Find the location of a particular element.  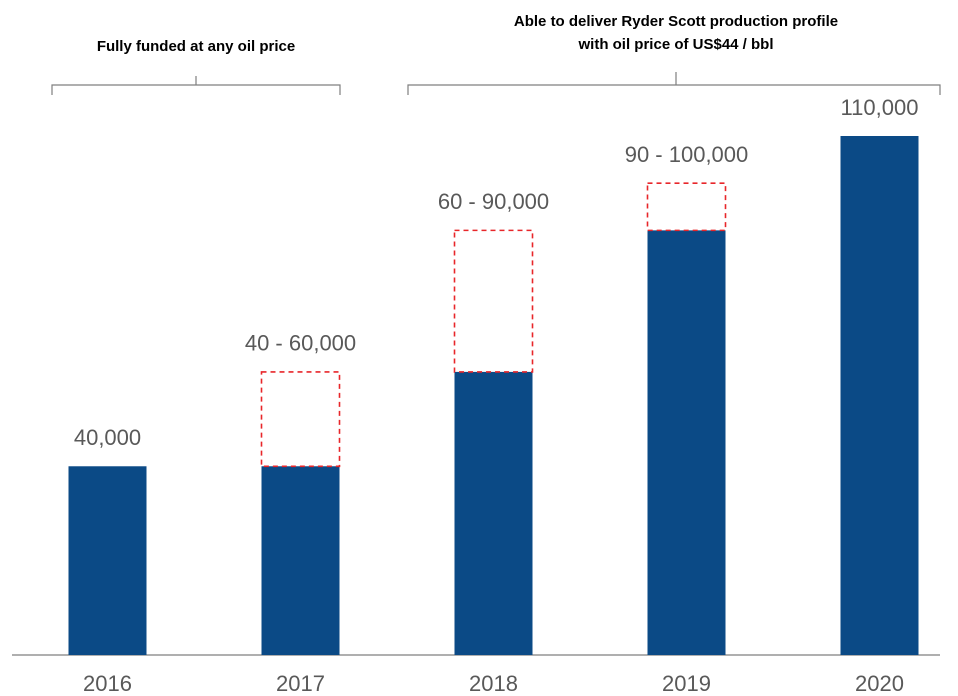

annotation: with oil price of US$44 / bbl is located at coordinates (675, 44).